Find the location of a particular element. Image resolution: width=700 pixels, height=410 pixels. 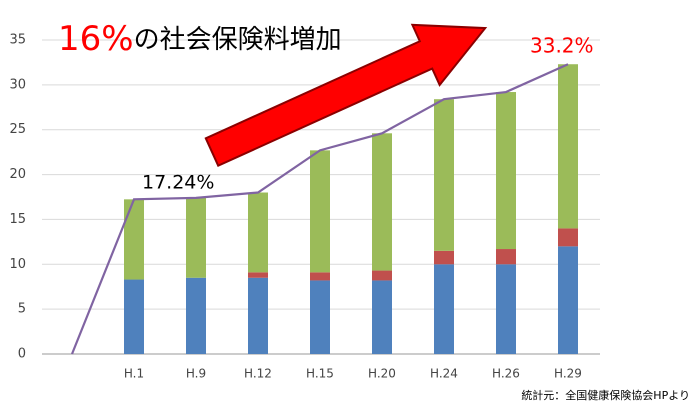

title-text: の社会保険料増加 is located at coordinates (238, 40).